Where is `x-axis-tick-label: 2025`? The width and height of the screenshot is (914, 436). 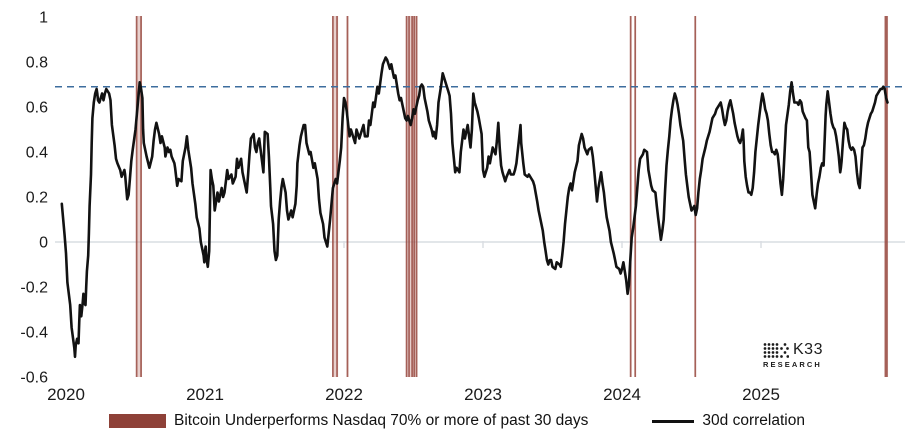 x-axis-tick-label: 2025 is located at coordinates (761, 394).